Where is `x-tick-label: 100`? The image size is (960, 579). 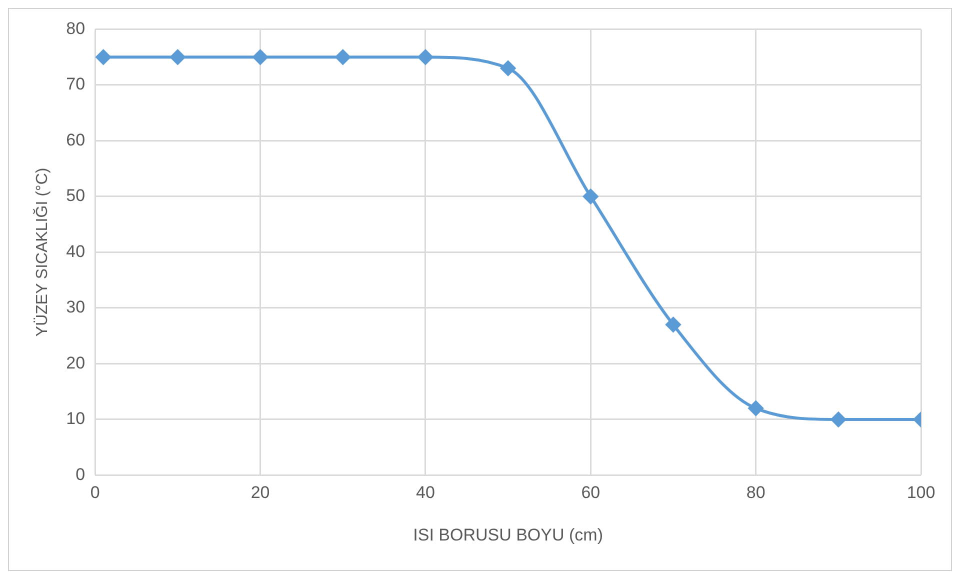 x-tick-label: 100 is located at coordinates (921, 492).